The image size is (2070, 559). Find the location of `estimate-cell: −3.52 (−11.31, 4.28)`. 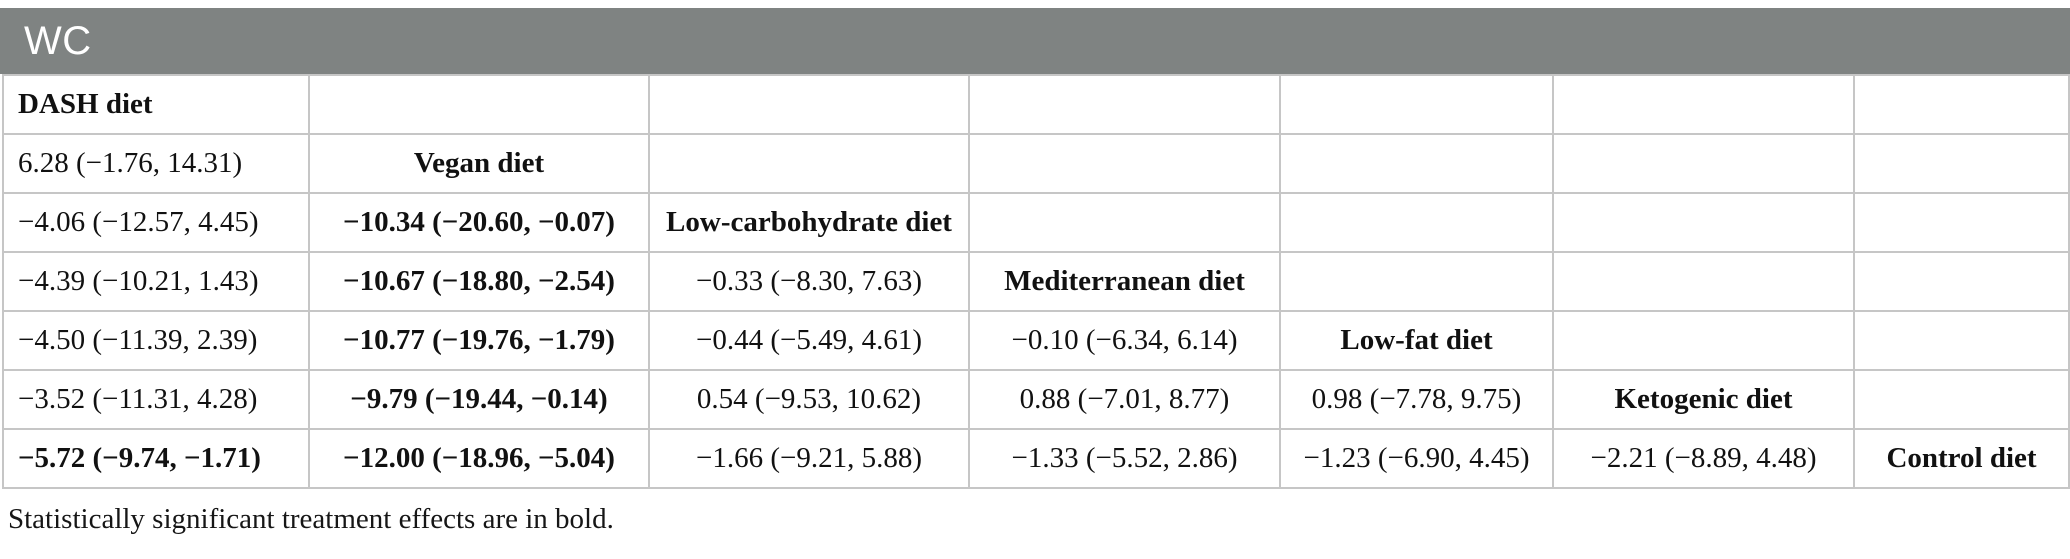

estimate-cell: −3.52 (−11.31, 4.28) is located at coordinates (156, 399).